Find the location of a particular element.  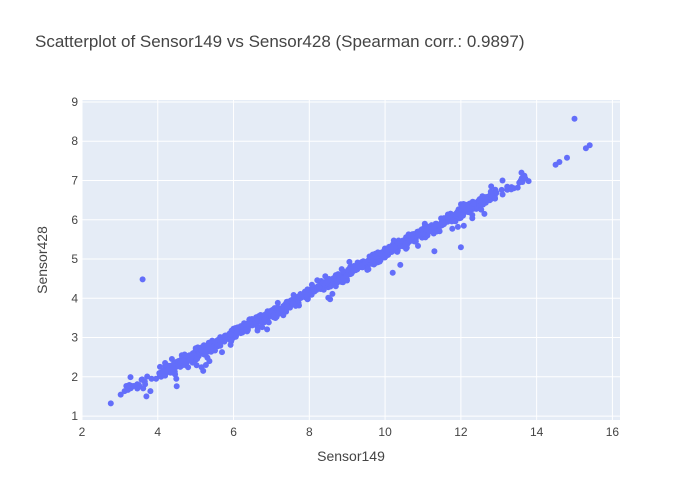

x-tick-label: 4 is located at coordinates (157, 432).